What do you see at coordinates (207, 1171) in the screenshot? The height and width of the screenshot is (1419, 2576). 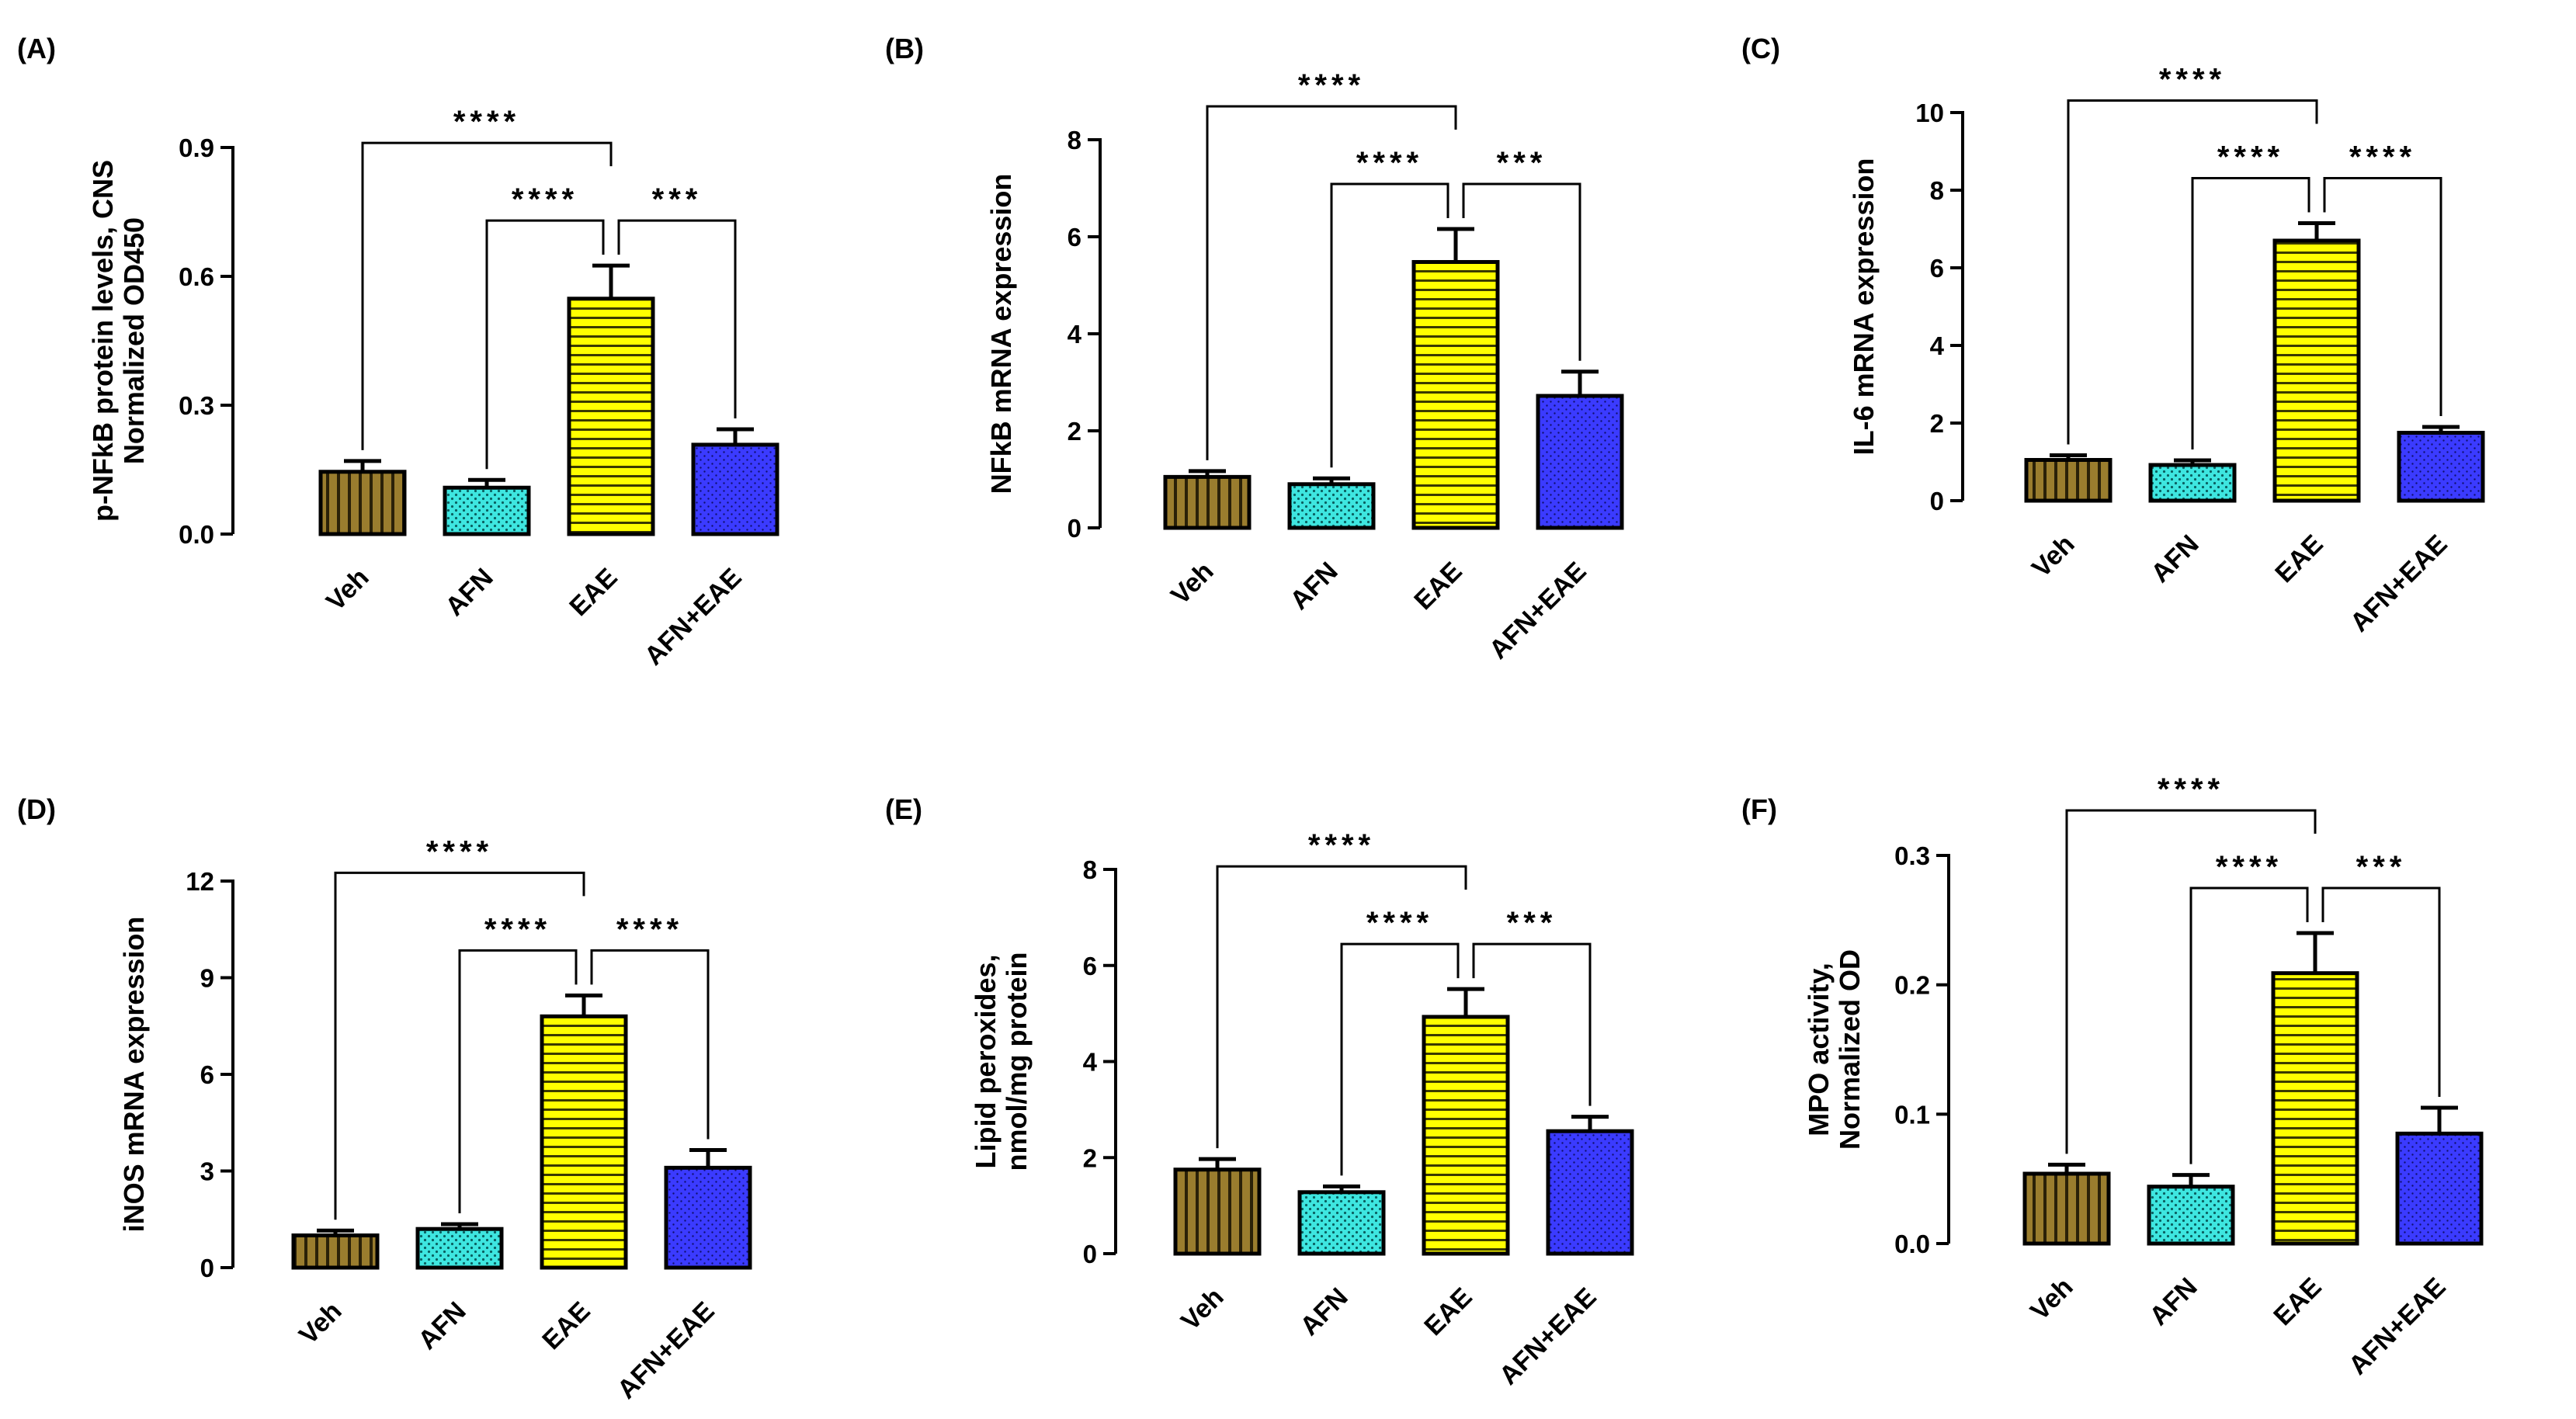 I see `y-tick-label: 3` at bounding box center [207, 1171].